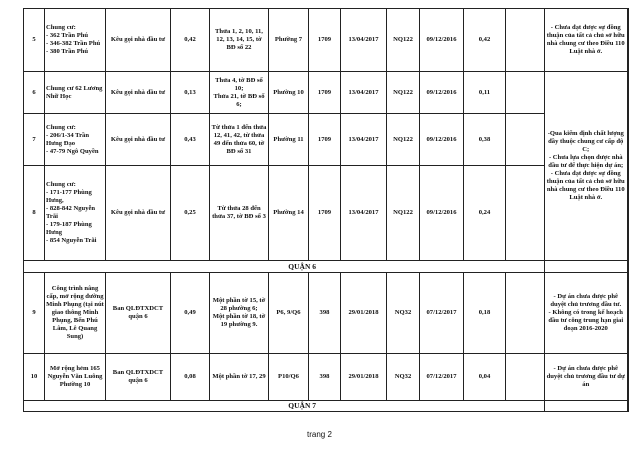  Describe the element at coordinates (190, 213) in the screenshot. I see `area: 0,25` at that location.